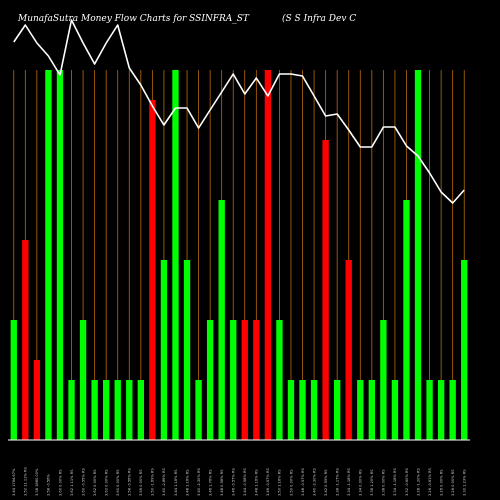 The width and height of the screenshot is (500, 500). What do you see at coordinates (37, 482) in the screenshot?
I see `x-tick-label: 3.38 1880.00%` at bounding box center [37, 482].